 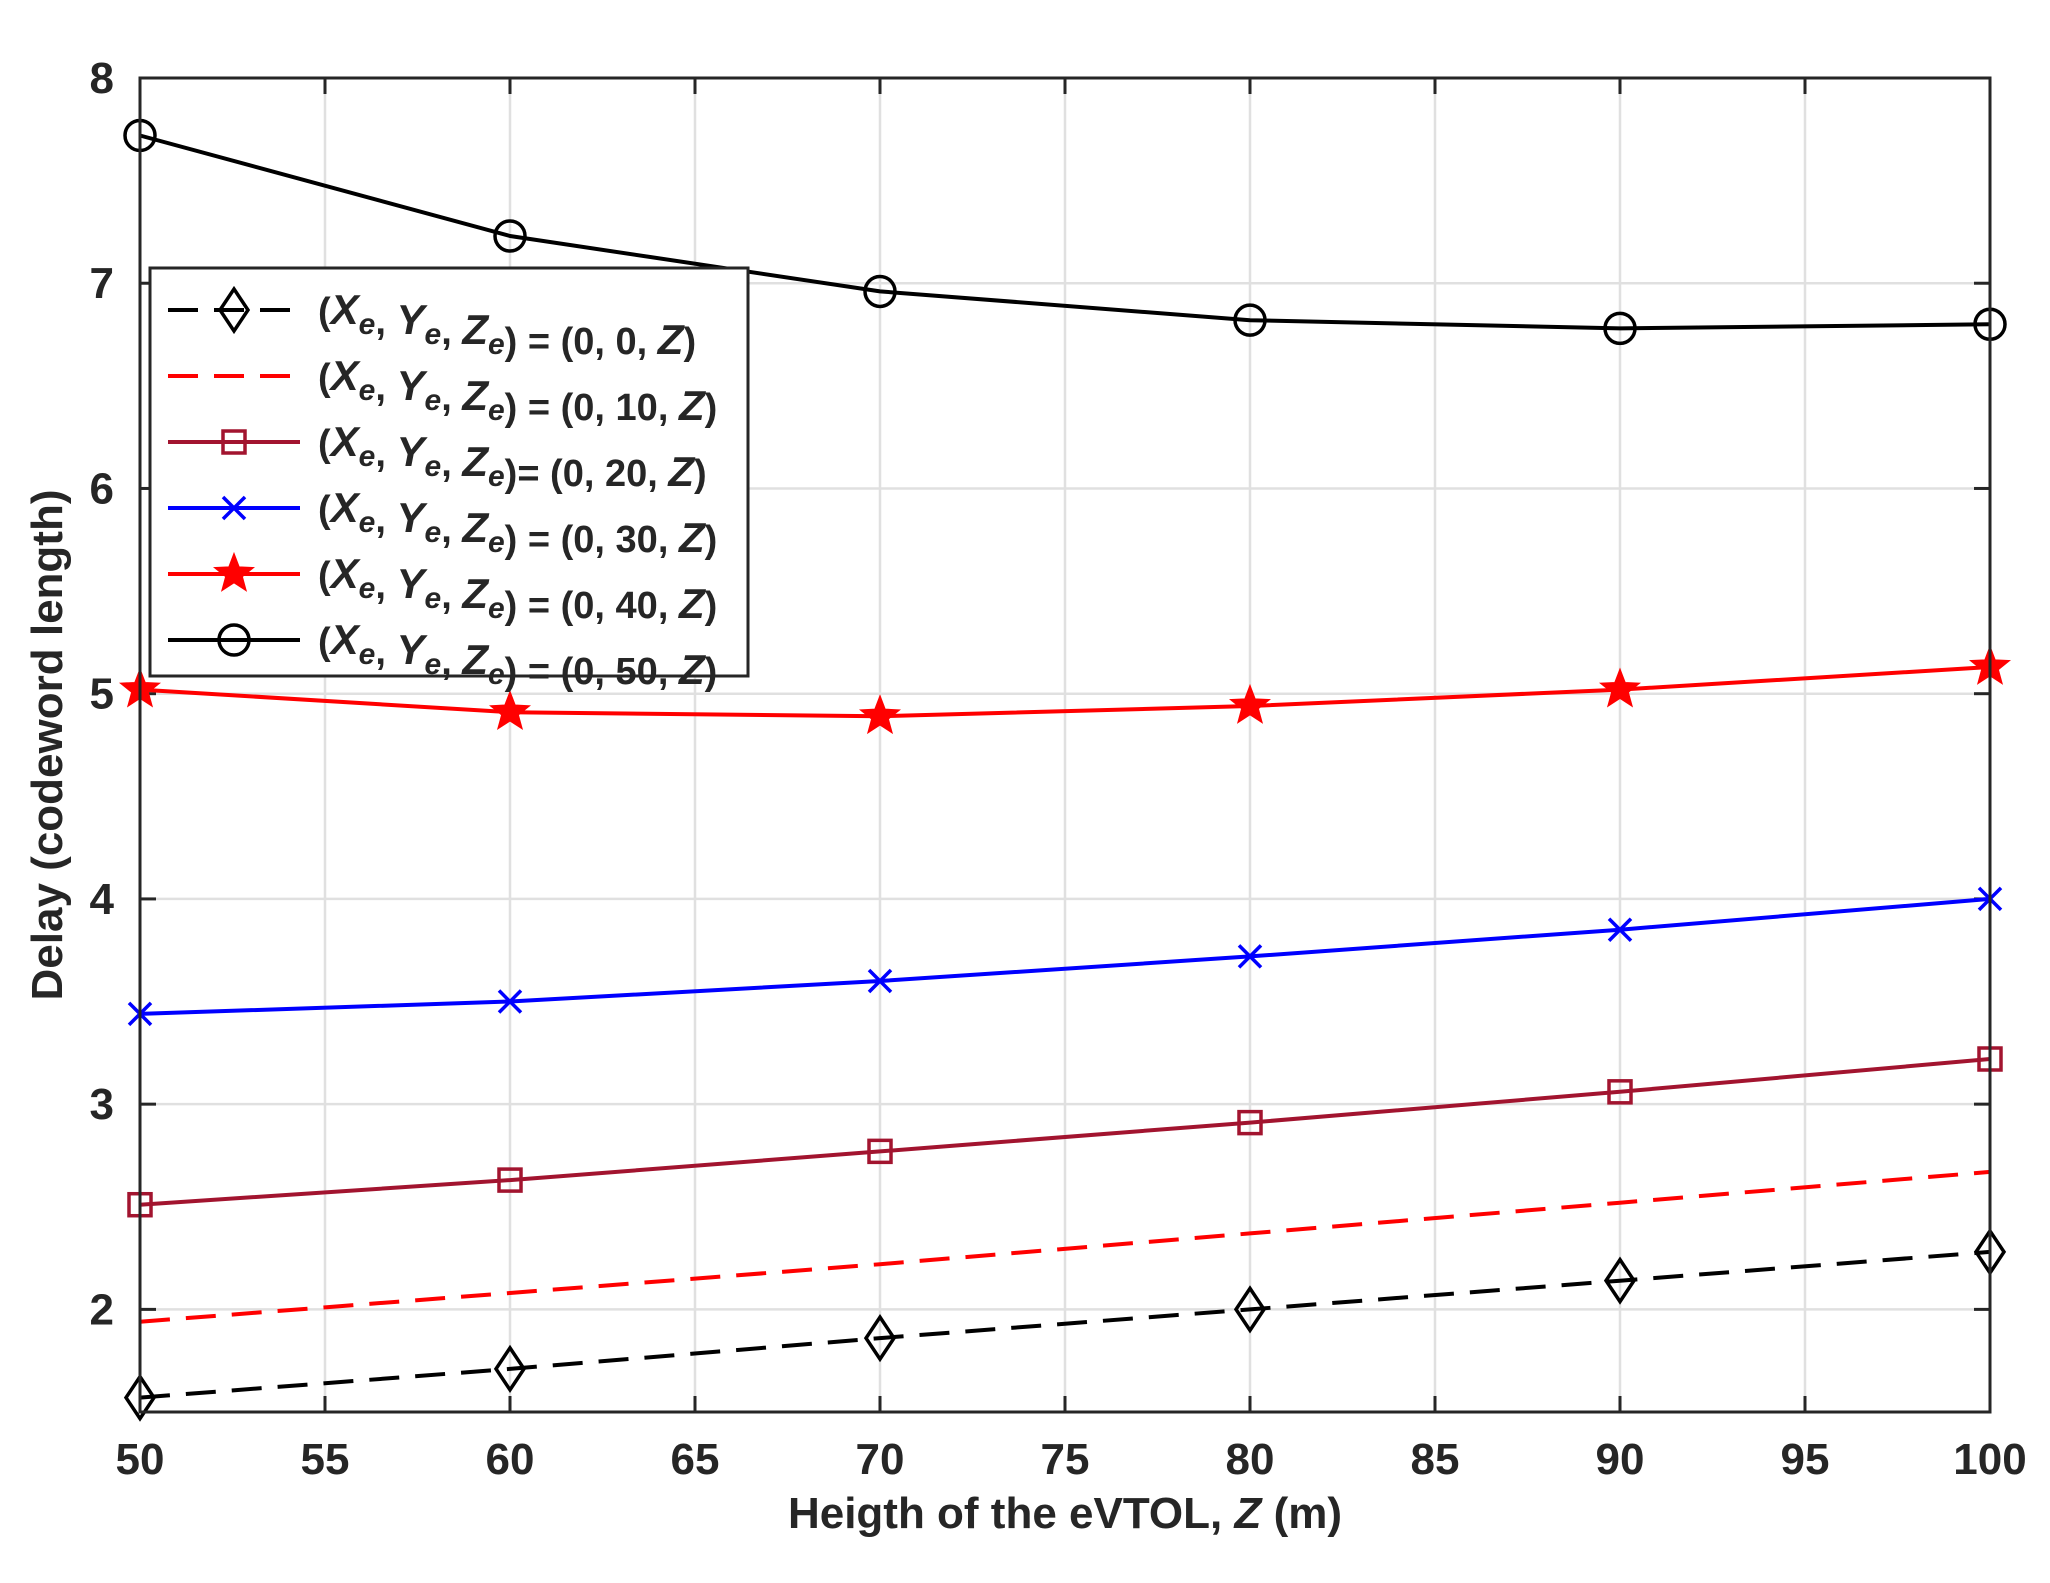 I want to click on legend-label: (Xe, Ye, Ze) = (0, 50, Z), so click(x=517, y=654).